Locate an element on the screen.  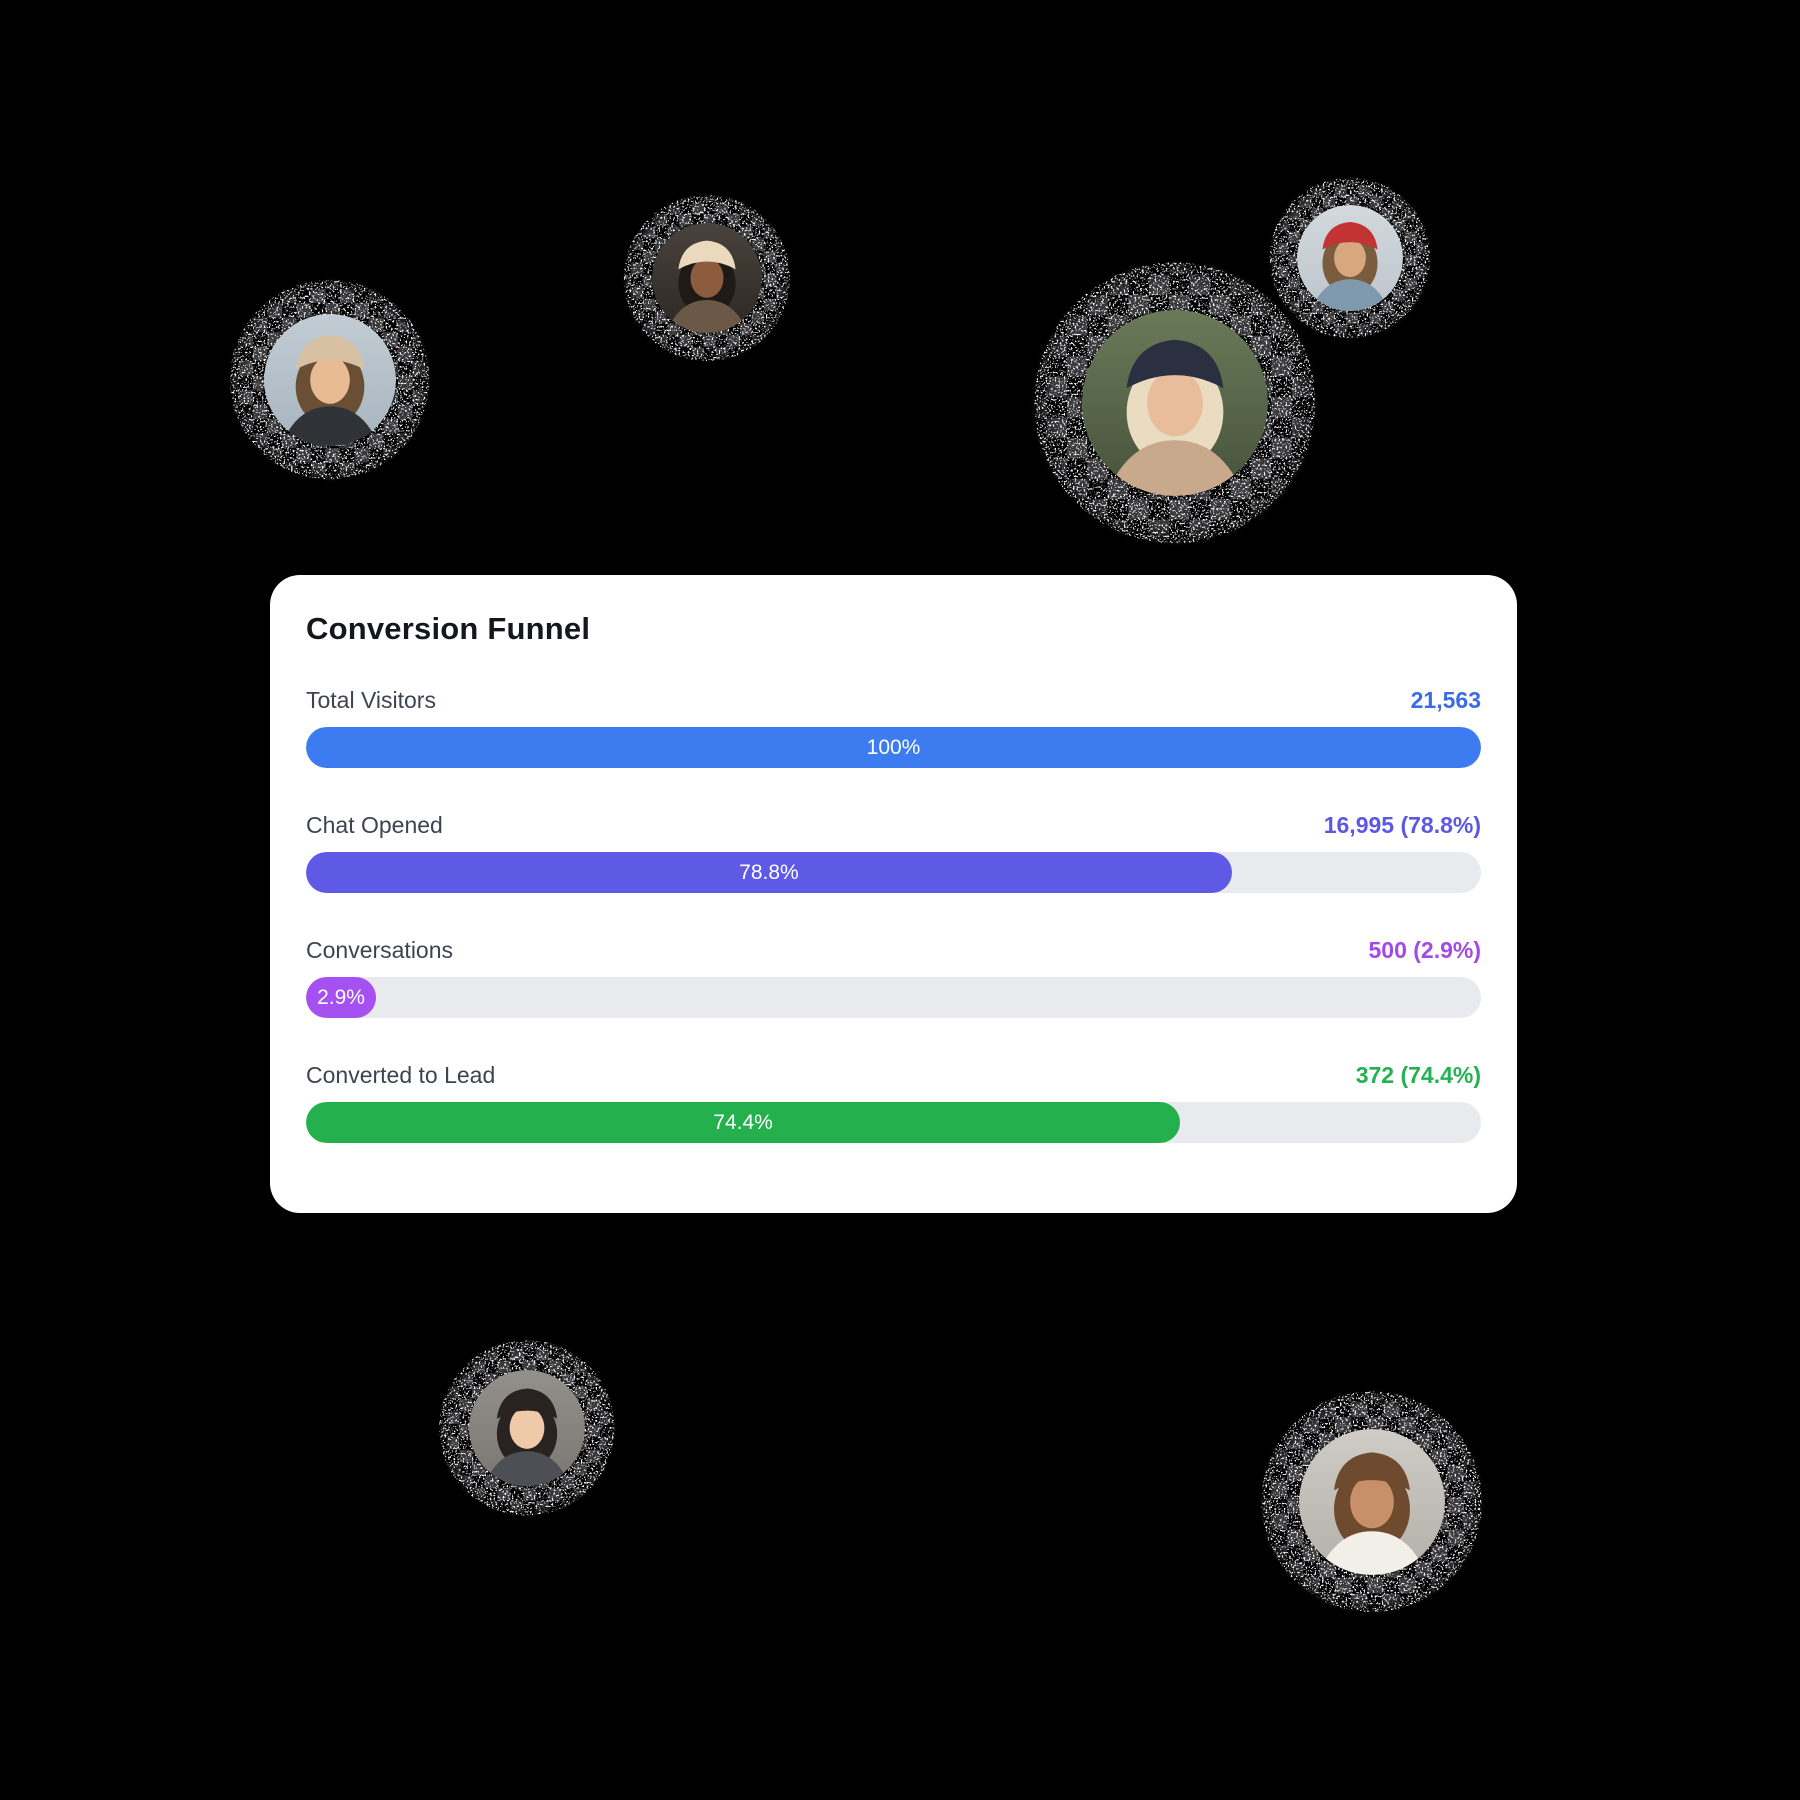
woman-newsboy-cap-avatar is located at coordinates (1175, 403).